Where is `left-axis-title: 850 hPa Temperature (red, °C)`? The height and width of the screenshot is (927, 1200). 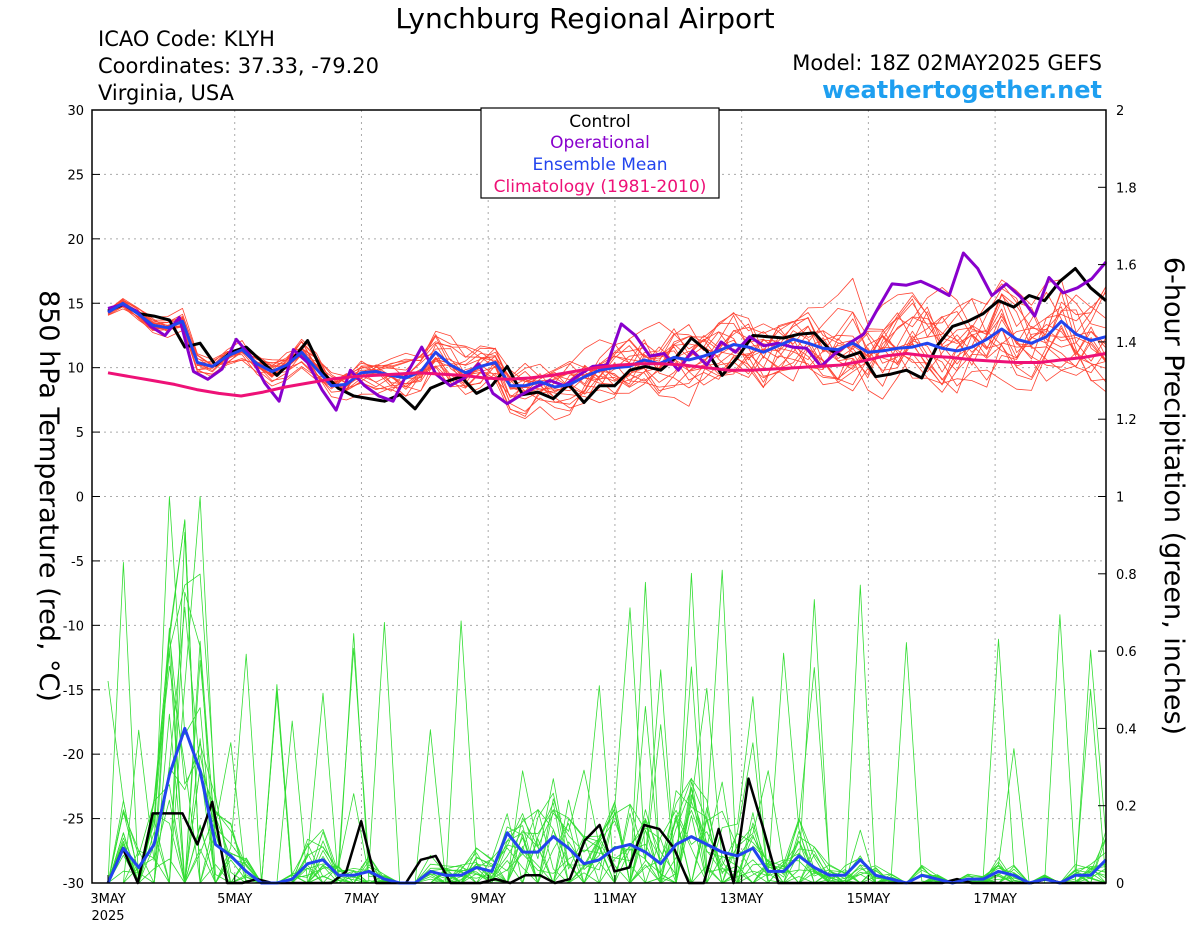
left-axis-title: 850 hPa Temperature (red, °C) is located at coordinates (48, 496).